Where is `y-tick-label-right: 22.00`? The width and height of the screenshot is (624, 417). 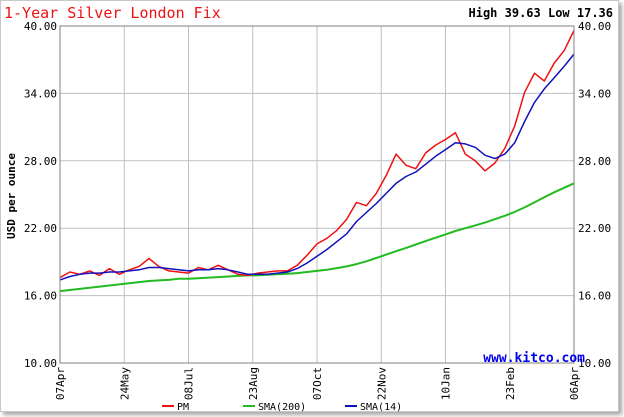 y-tick-label-right: 22.00 is located at coordinates (594, 228).